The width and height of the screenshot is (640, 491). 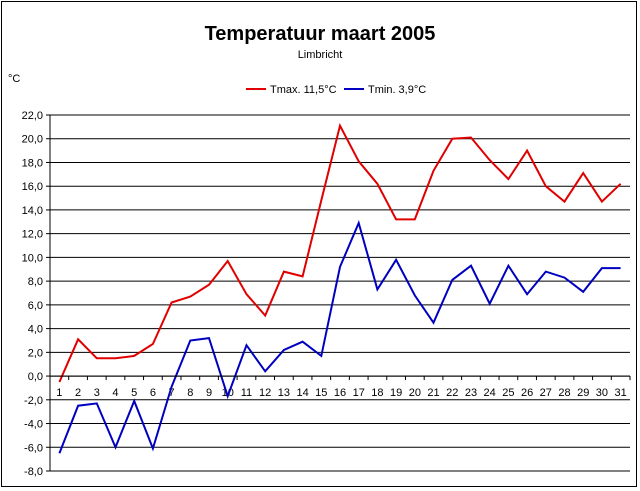 What do you see at coordinates (35, 330) in the screenshot?
I see `y-tick-label: 4,0` at bounding box center [35, 330].